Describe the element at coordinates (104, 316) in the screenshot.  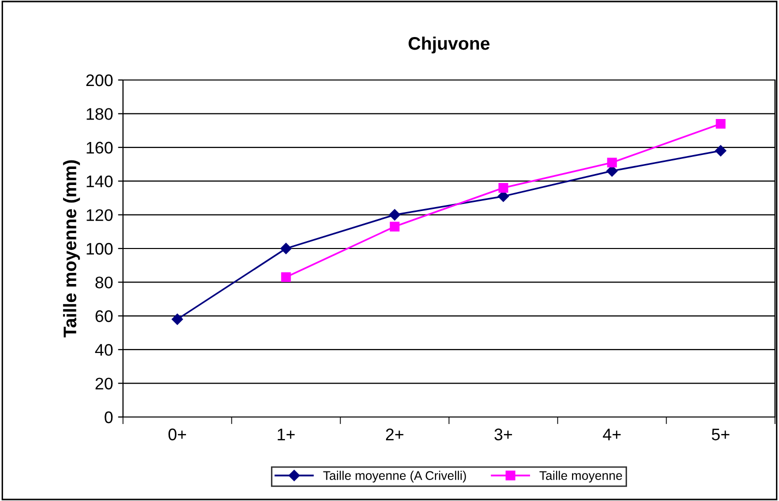
I see `y-tick-label: 60` at that location.